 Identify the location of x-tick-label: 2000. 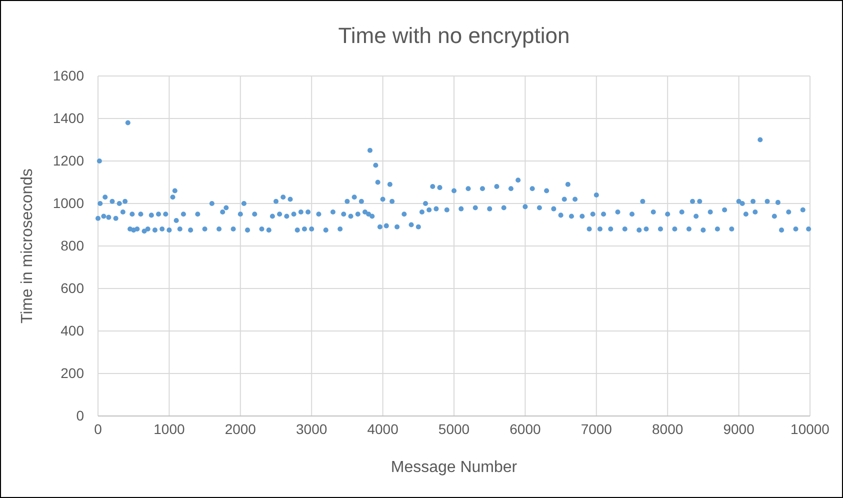
(240, 428).